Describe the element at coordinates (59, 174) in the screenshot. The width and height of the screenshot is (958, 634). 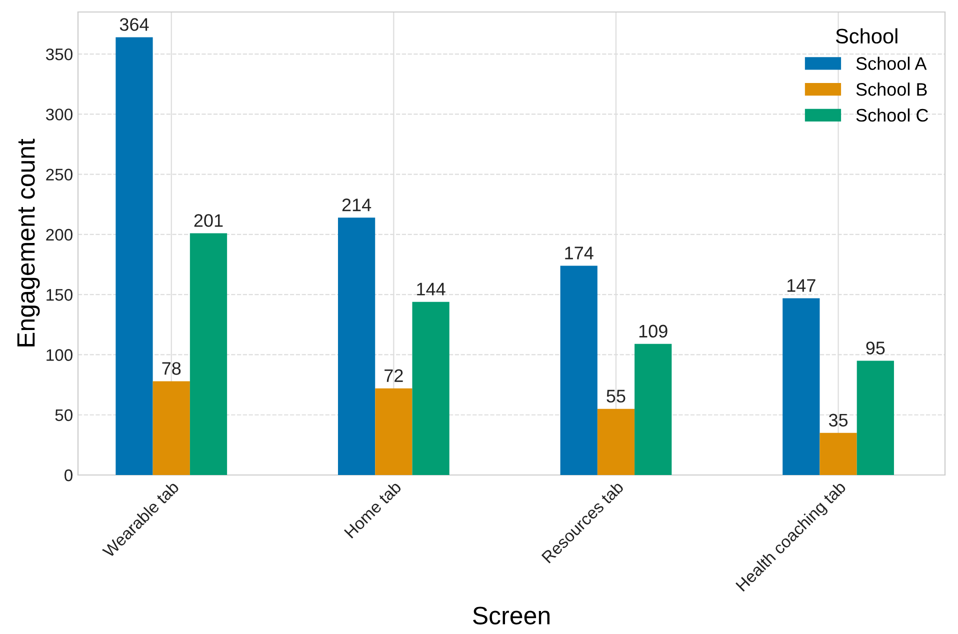
I see `y-tick-label: 250` at that location.